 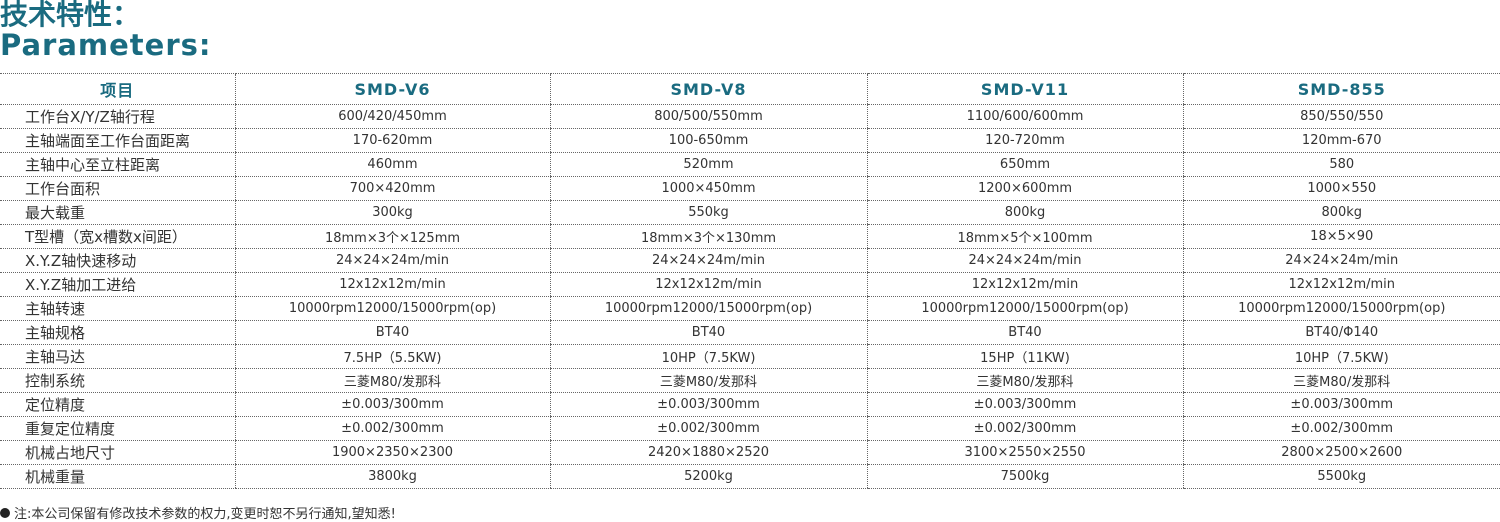 I want to click on column-header: SMD-855, so click(x=1341, y=89).